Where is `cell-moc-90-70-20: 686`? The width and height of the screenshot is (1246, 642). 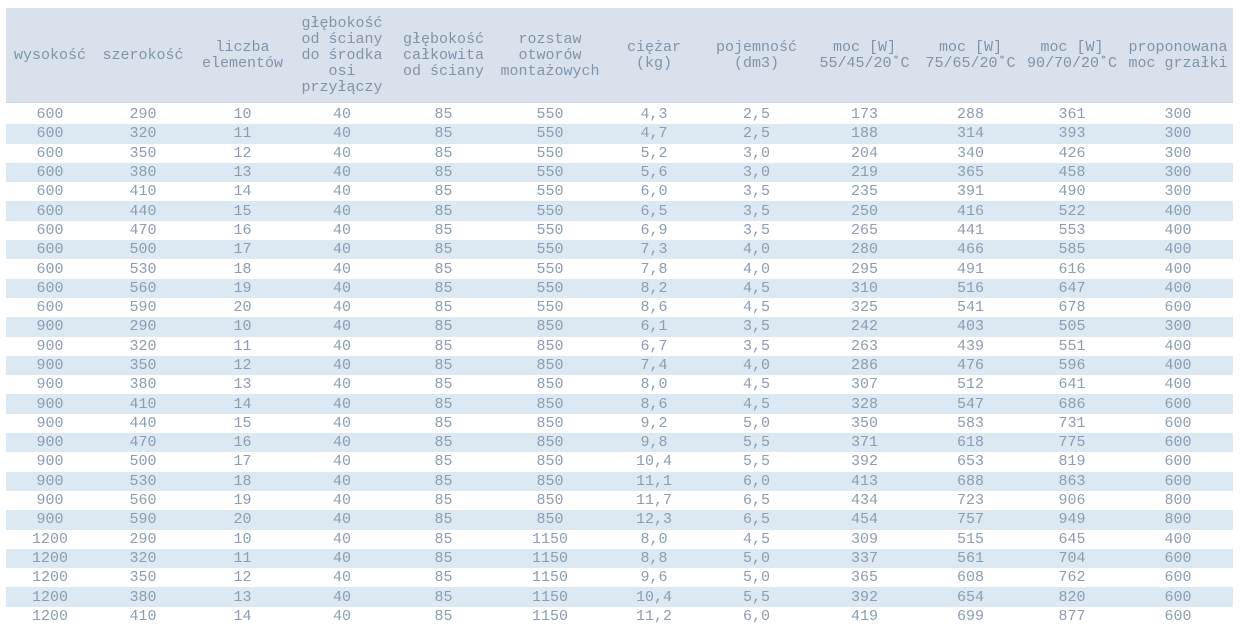
cell-moc-90-70-20: 686 is located at coordinates (1072, 404).